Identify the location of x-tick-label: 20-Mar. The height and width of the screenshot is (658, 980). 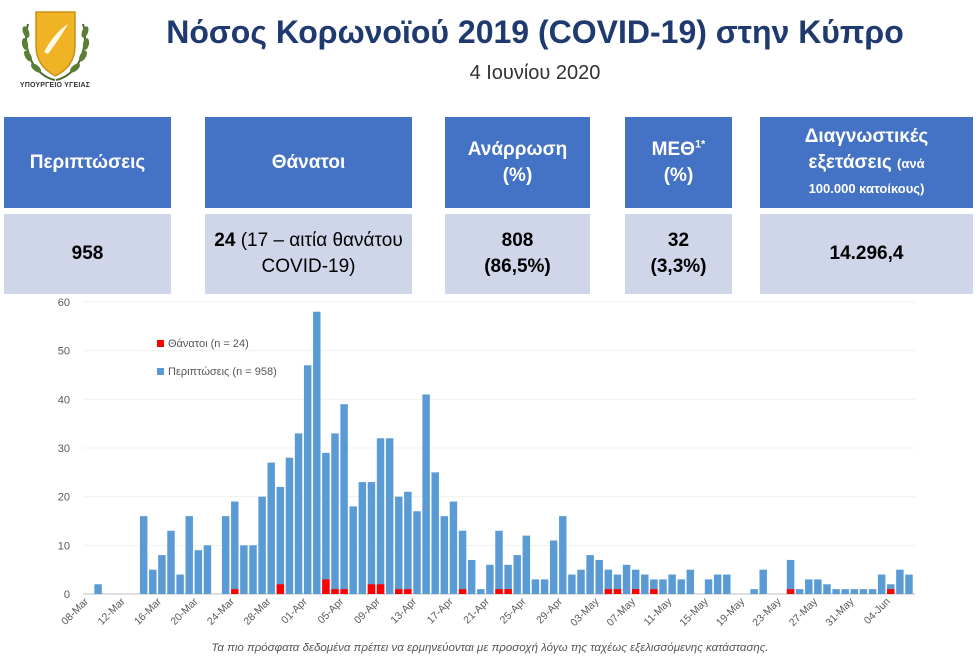
(184, 611).